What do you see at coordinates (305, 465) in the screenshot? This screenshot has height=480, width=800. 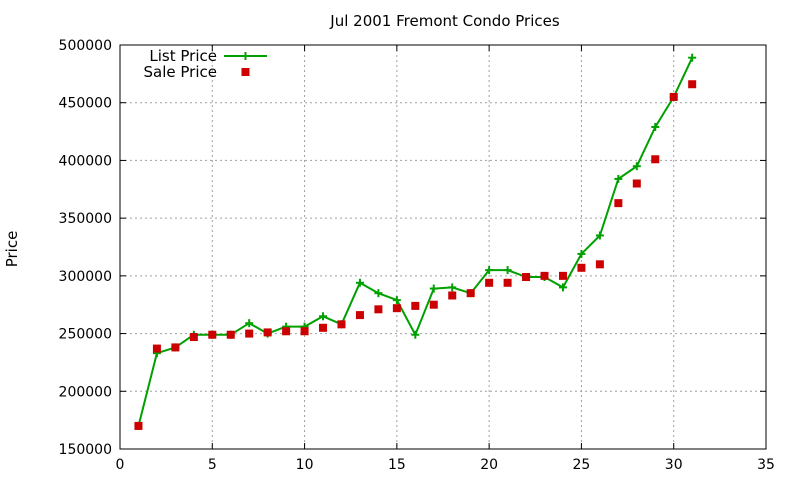 I see `x-tick-label: 10` at bounding box center [305, 465].